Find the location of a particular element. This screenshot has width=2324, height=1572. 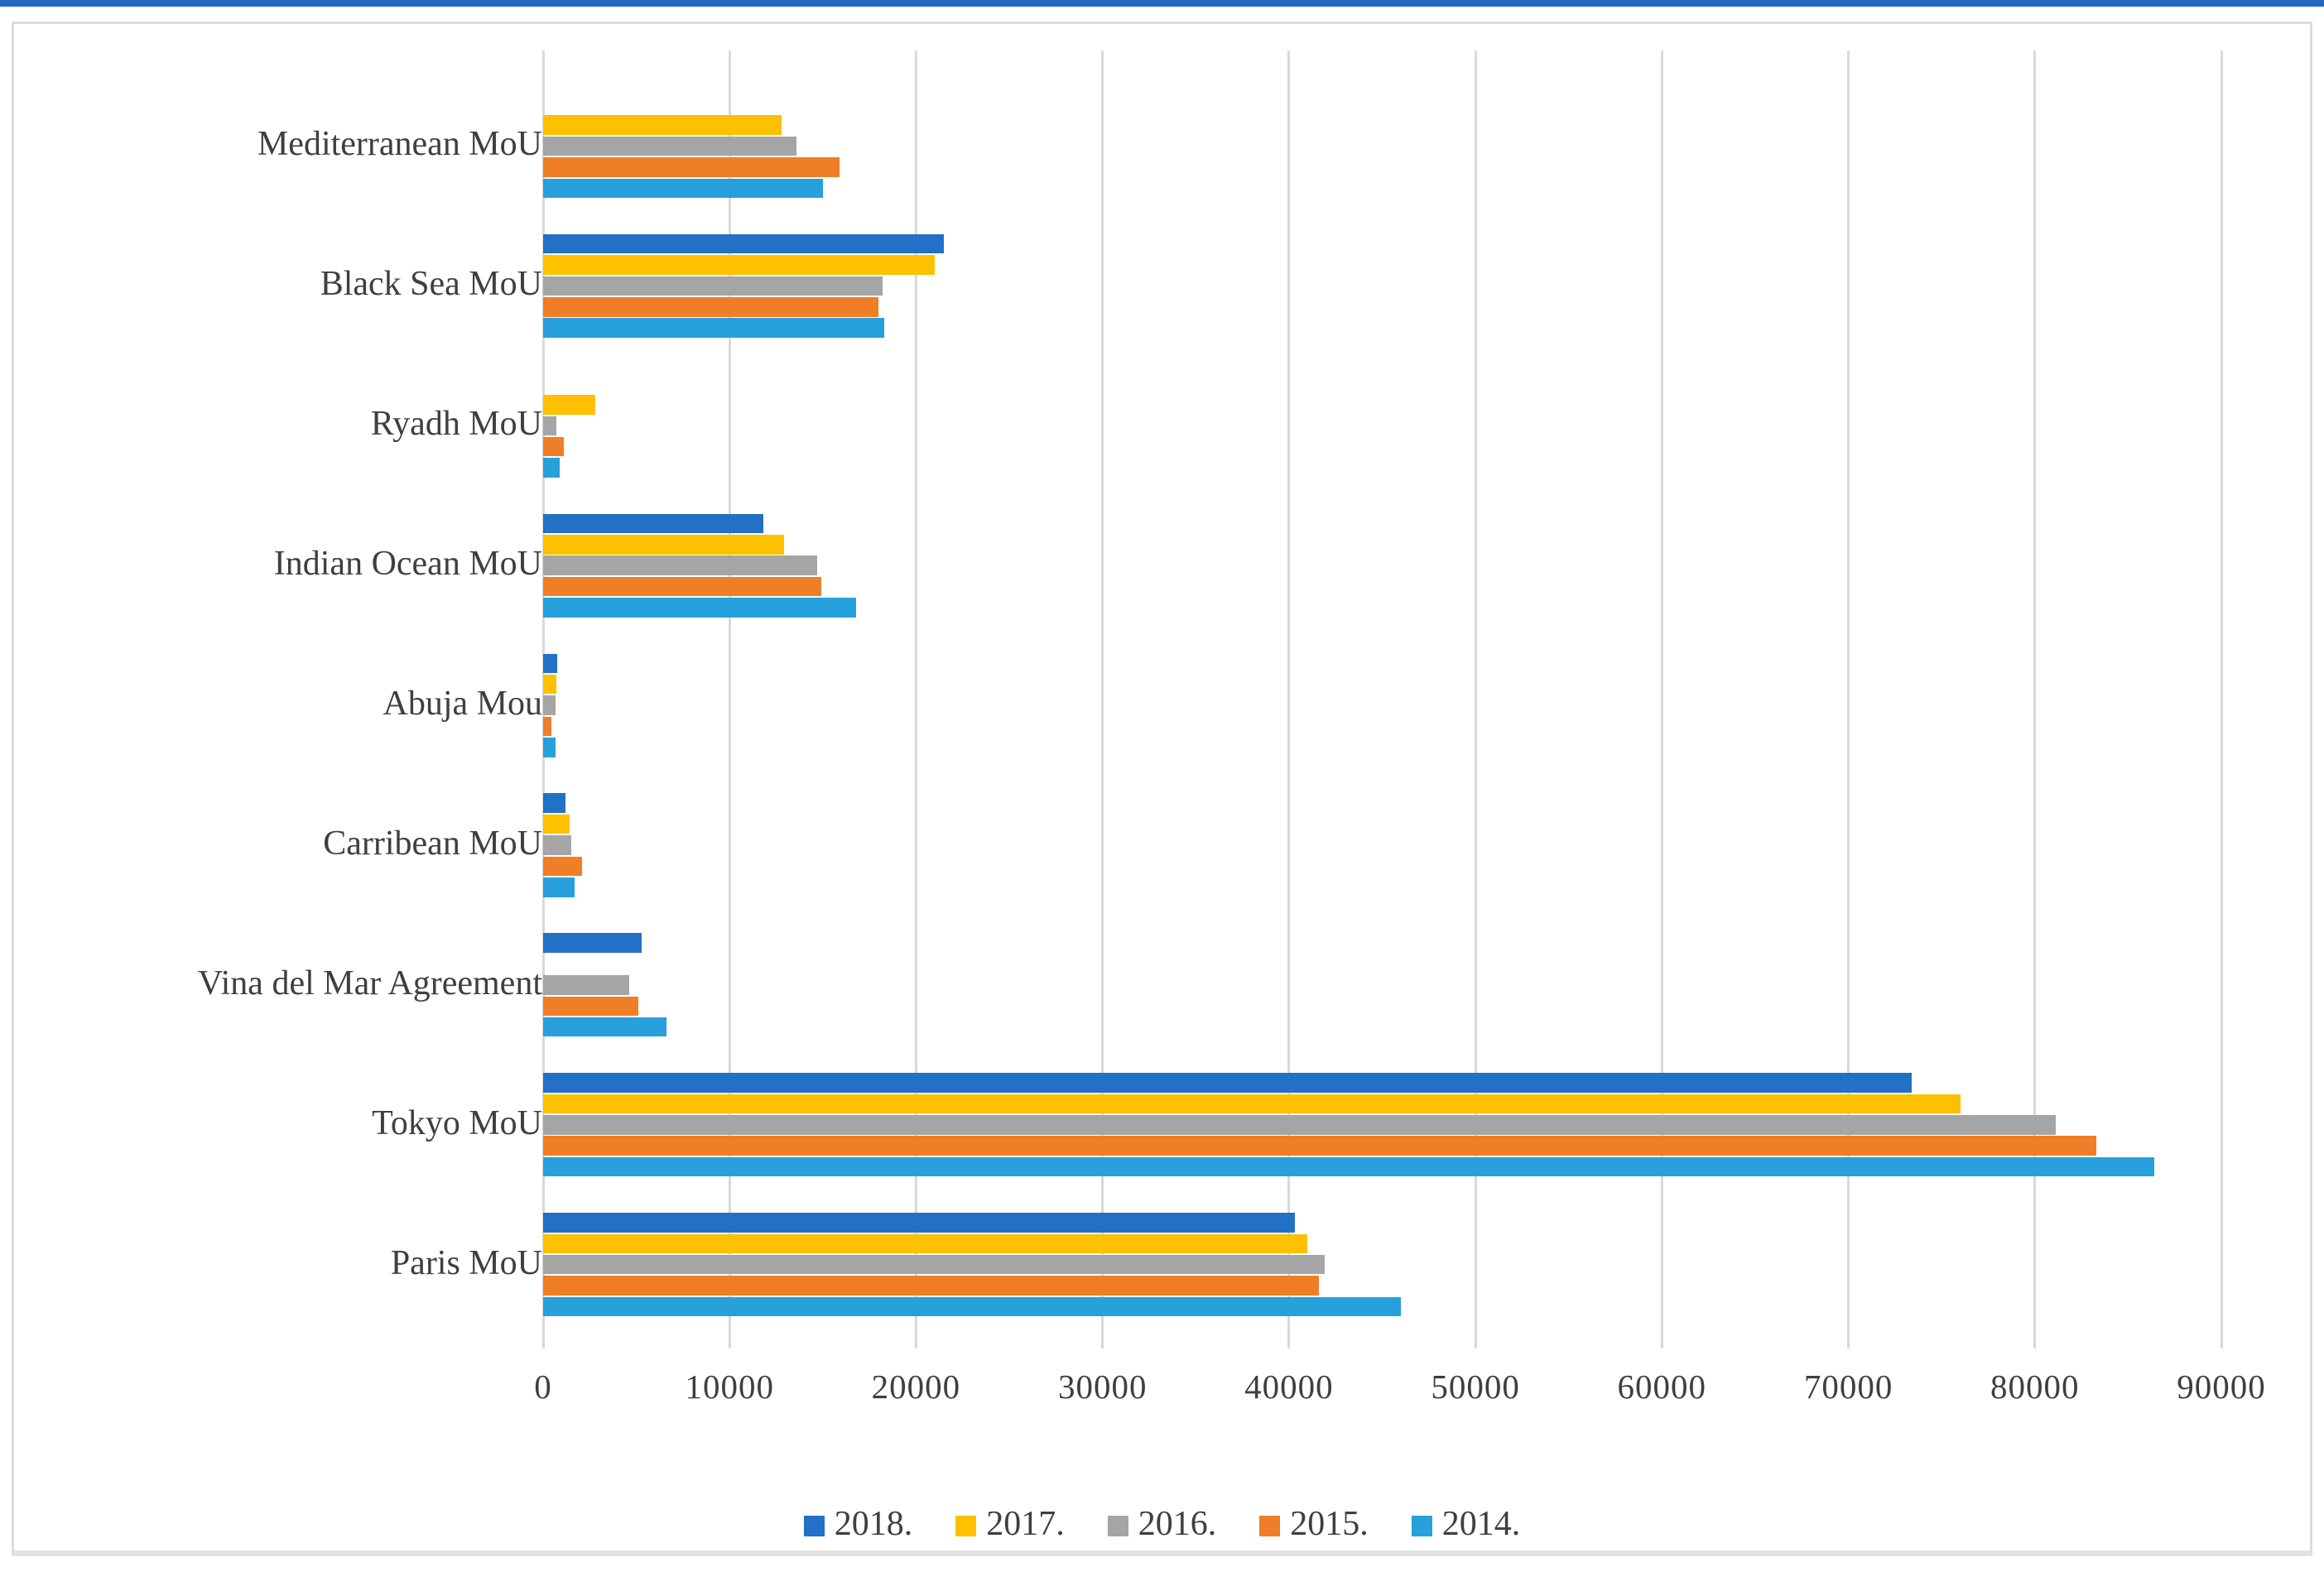

legend-item: 2014. is located at coordinates (1466, 1524).